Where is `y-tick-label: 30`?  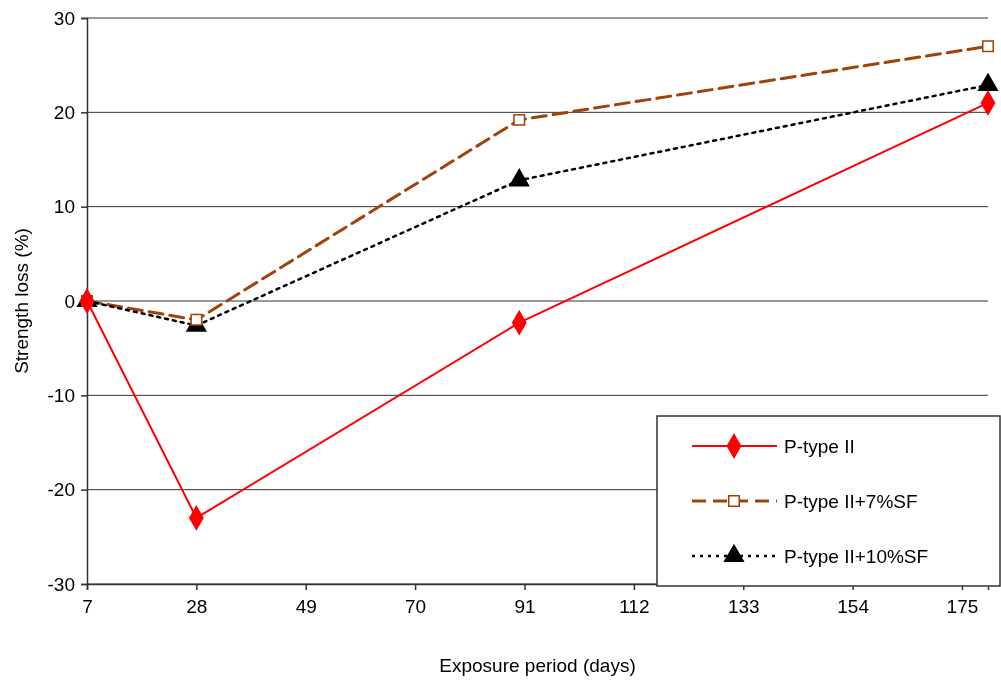 y-tick-label: 30 is located at coordinates (64, 18).